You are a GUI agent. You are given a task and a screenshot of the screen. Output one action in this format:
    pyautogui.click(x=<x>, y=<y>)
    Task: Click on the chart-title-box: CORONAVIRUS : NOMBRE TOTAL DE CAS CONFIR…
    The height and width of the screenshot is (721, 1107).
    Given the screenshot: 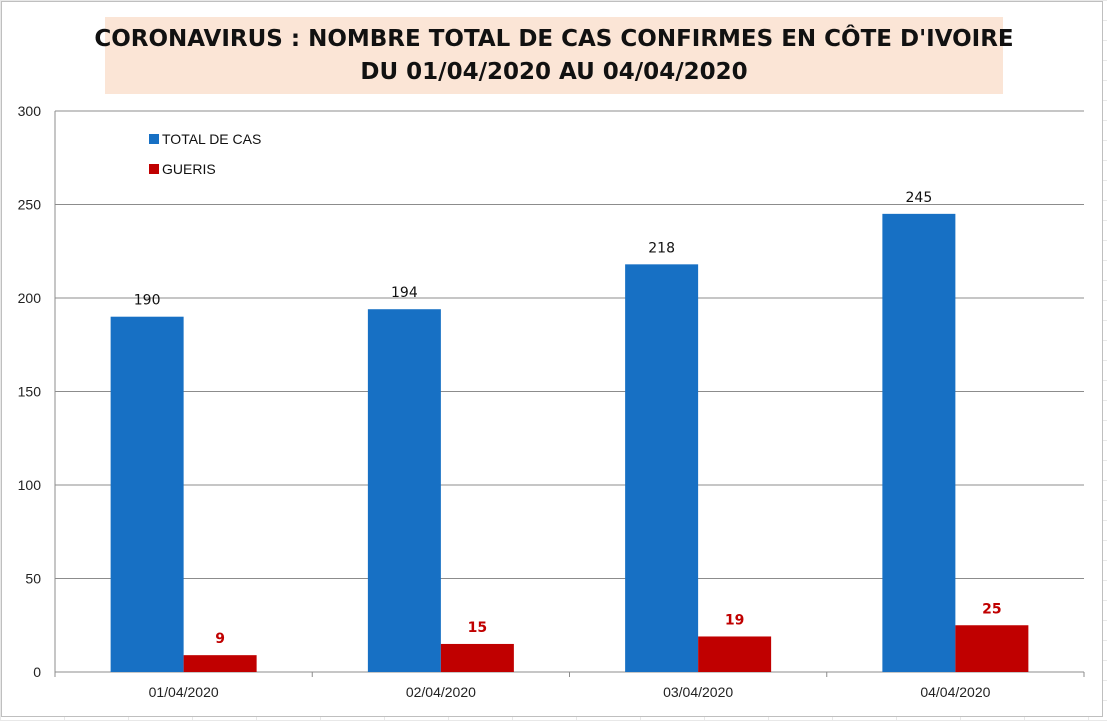 What is the action you would take?
    pyautogui.click(x=554, y=55)
    